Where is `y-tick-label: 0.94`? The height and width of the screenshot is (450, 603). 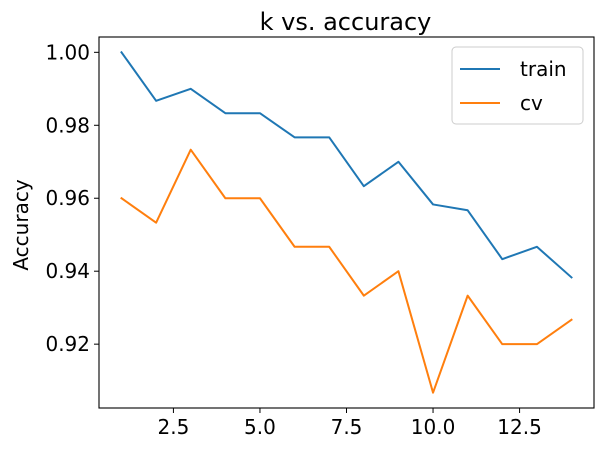 y-tick-label: 0.94 is located at coordinates (67, 271).